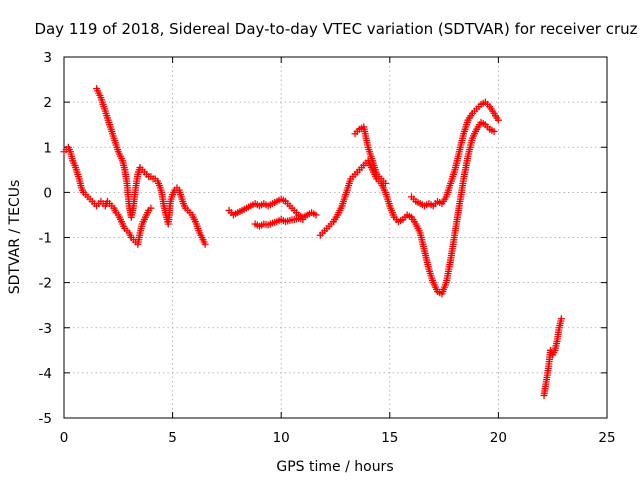  What do you see at coordinates (281, 438) in the screenshot?
I see `x-tick-label: 10` at bounding box center [281, 438].